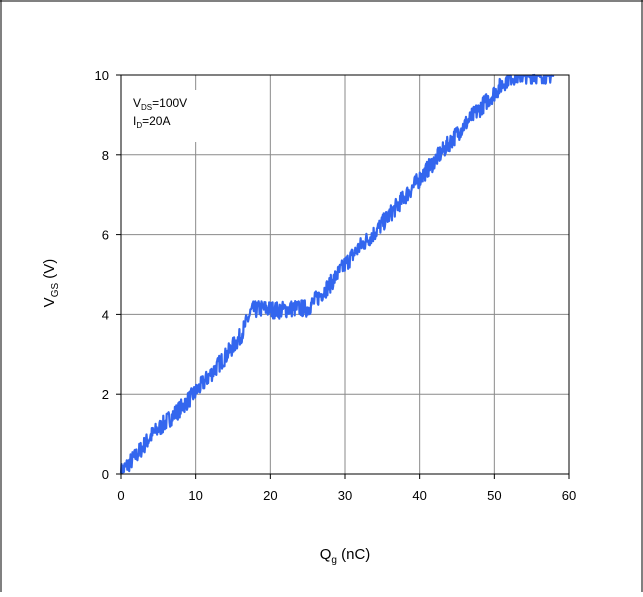  Describe the element at coordinates (419, 495) in the screenshot. I see `x-tick-label: 40` at that location.